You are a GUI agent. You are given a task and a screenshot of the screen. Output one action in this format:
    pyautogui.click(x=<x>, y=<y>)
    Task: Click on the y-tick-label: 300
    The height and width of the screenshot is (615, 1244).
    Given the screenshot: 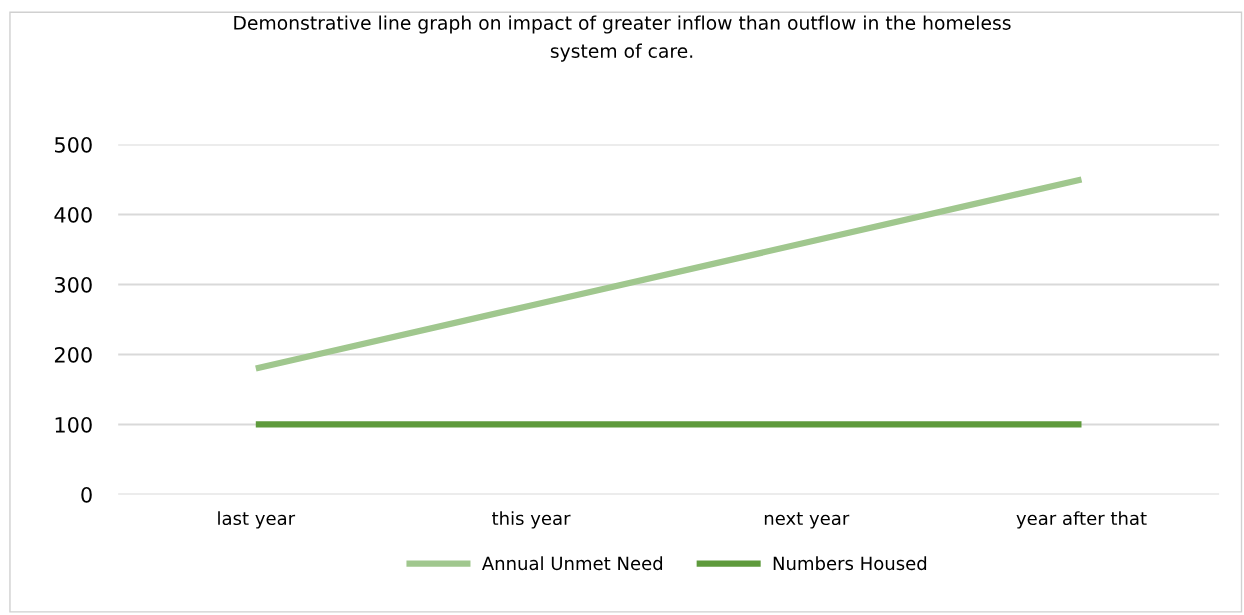 What is the action you would take?
    pyautogui.click(x=73, y=284)
    